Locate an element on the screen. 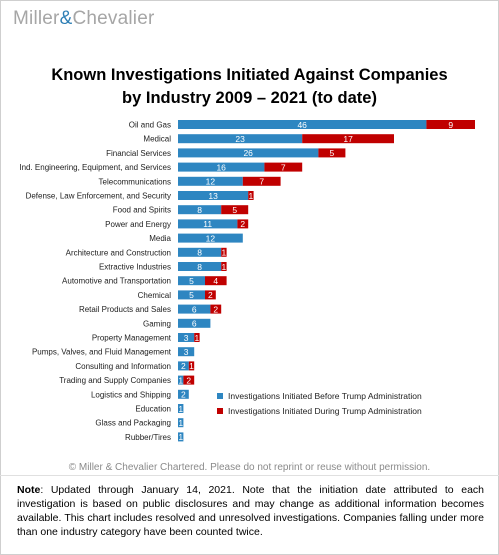 The width and height of the screenshot is (499, 555). value-label-during-automotive-and-transportation: 4 is located at coordinates (215, 281).